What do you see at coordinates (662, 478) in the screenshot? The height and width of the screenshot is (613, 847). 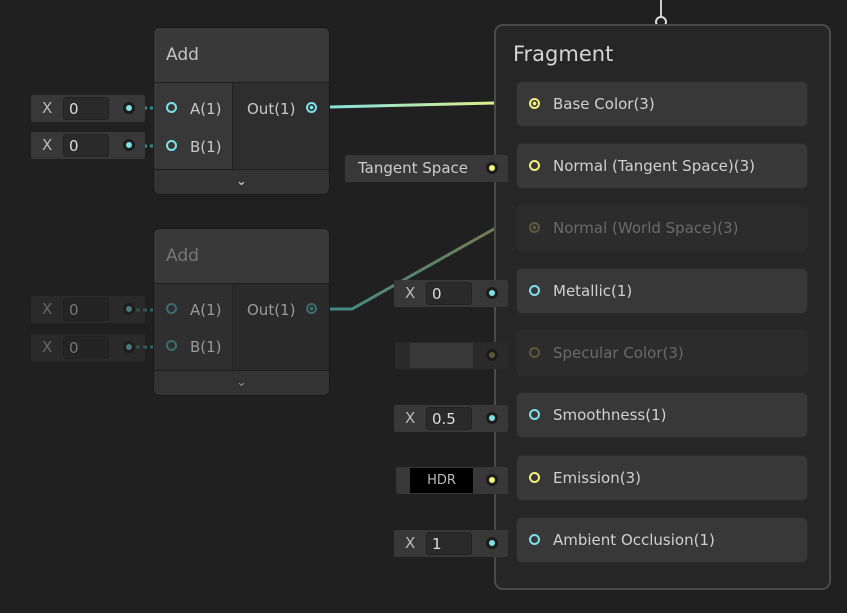 I see `block-emission: Emission(3)` at bounding box center [662, 478].